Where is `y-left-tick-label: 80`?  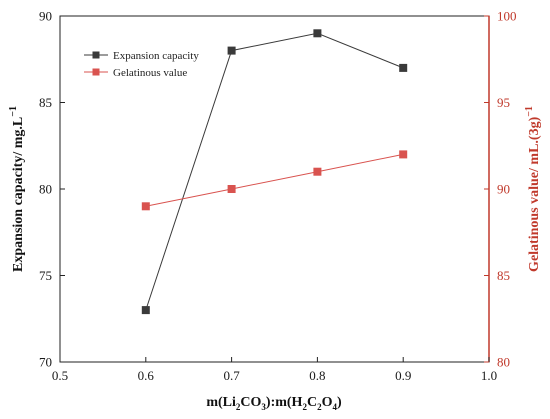
y-left-tick-label: 80 is located at coordinates (45, 189).